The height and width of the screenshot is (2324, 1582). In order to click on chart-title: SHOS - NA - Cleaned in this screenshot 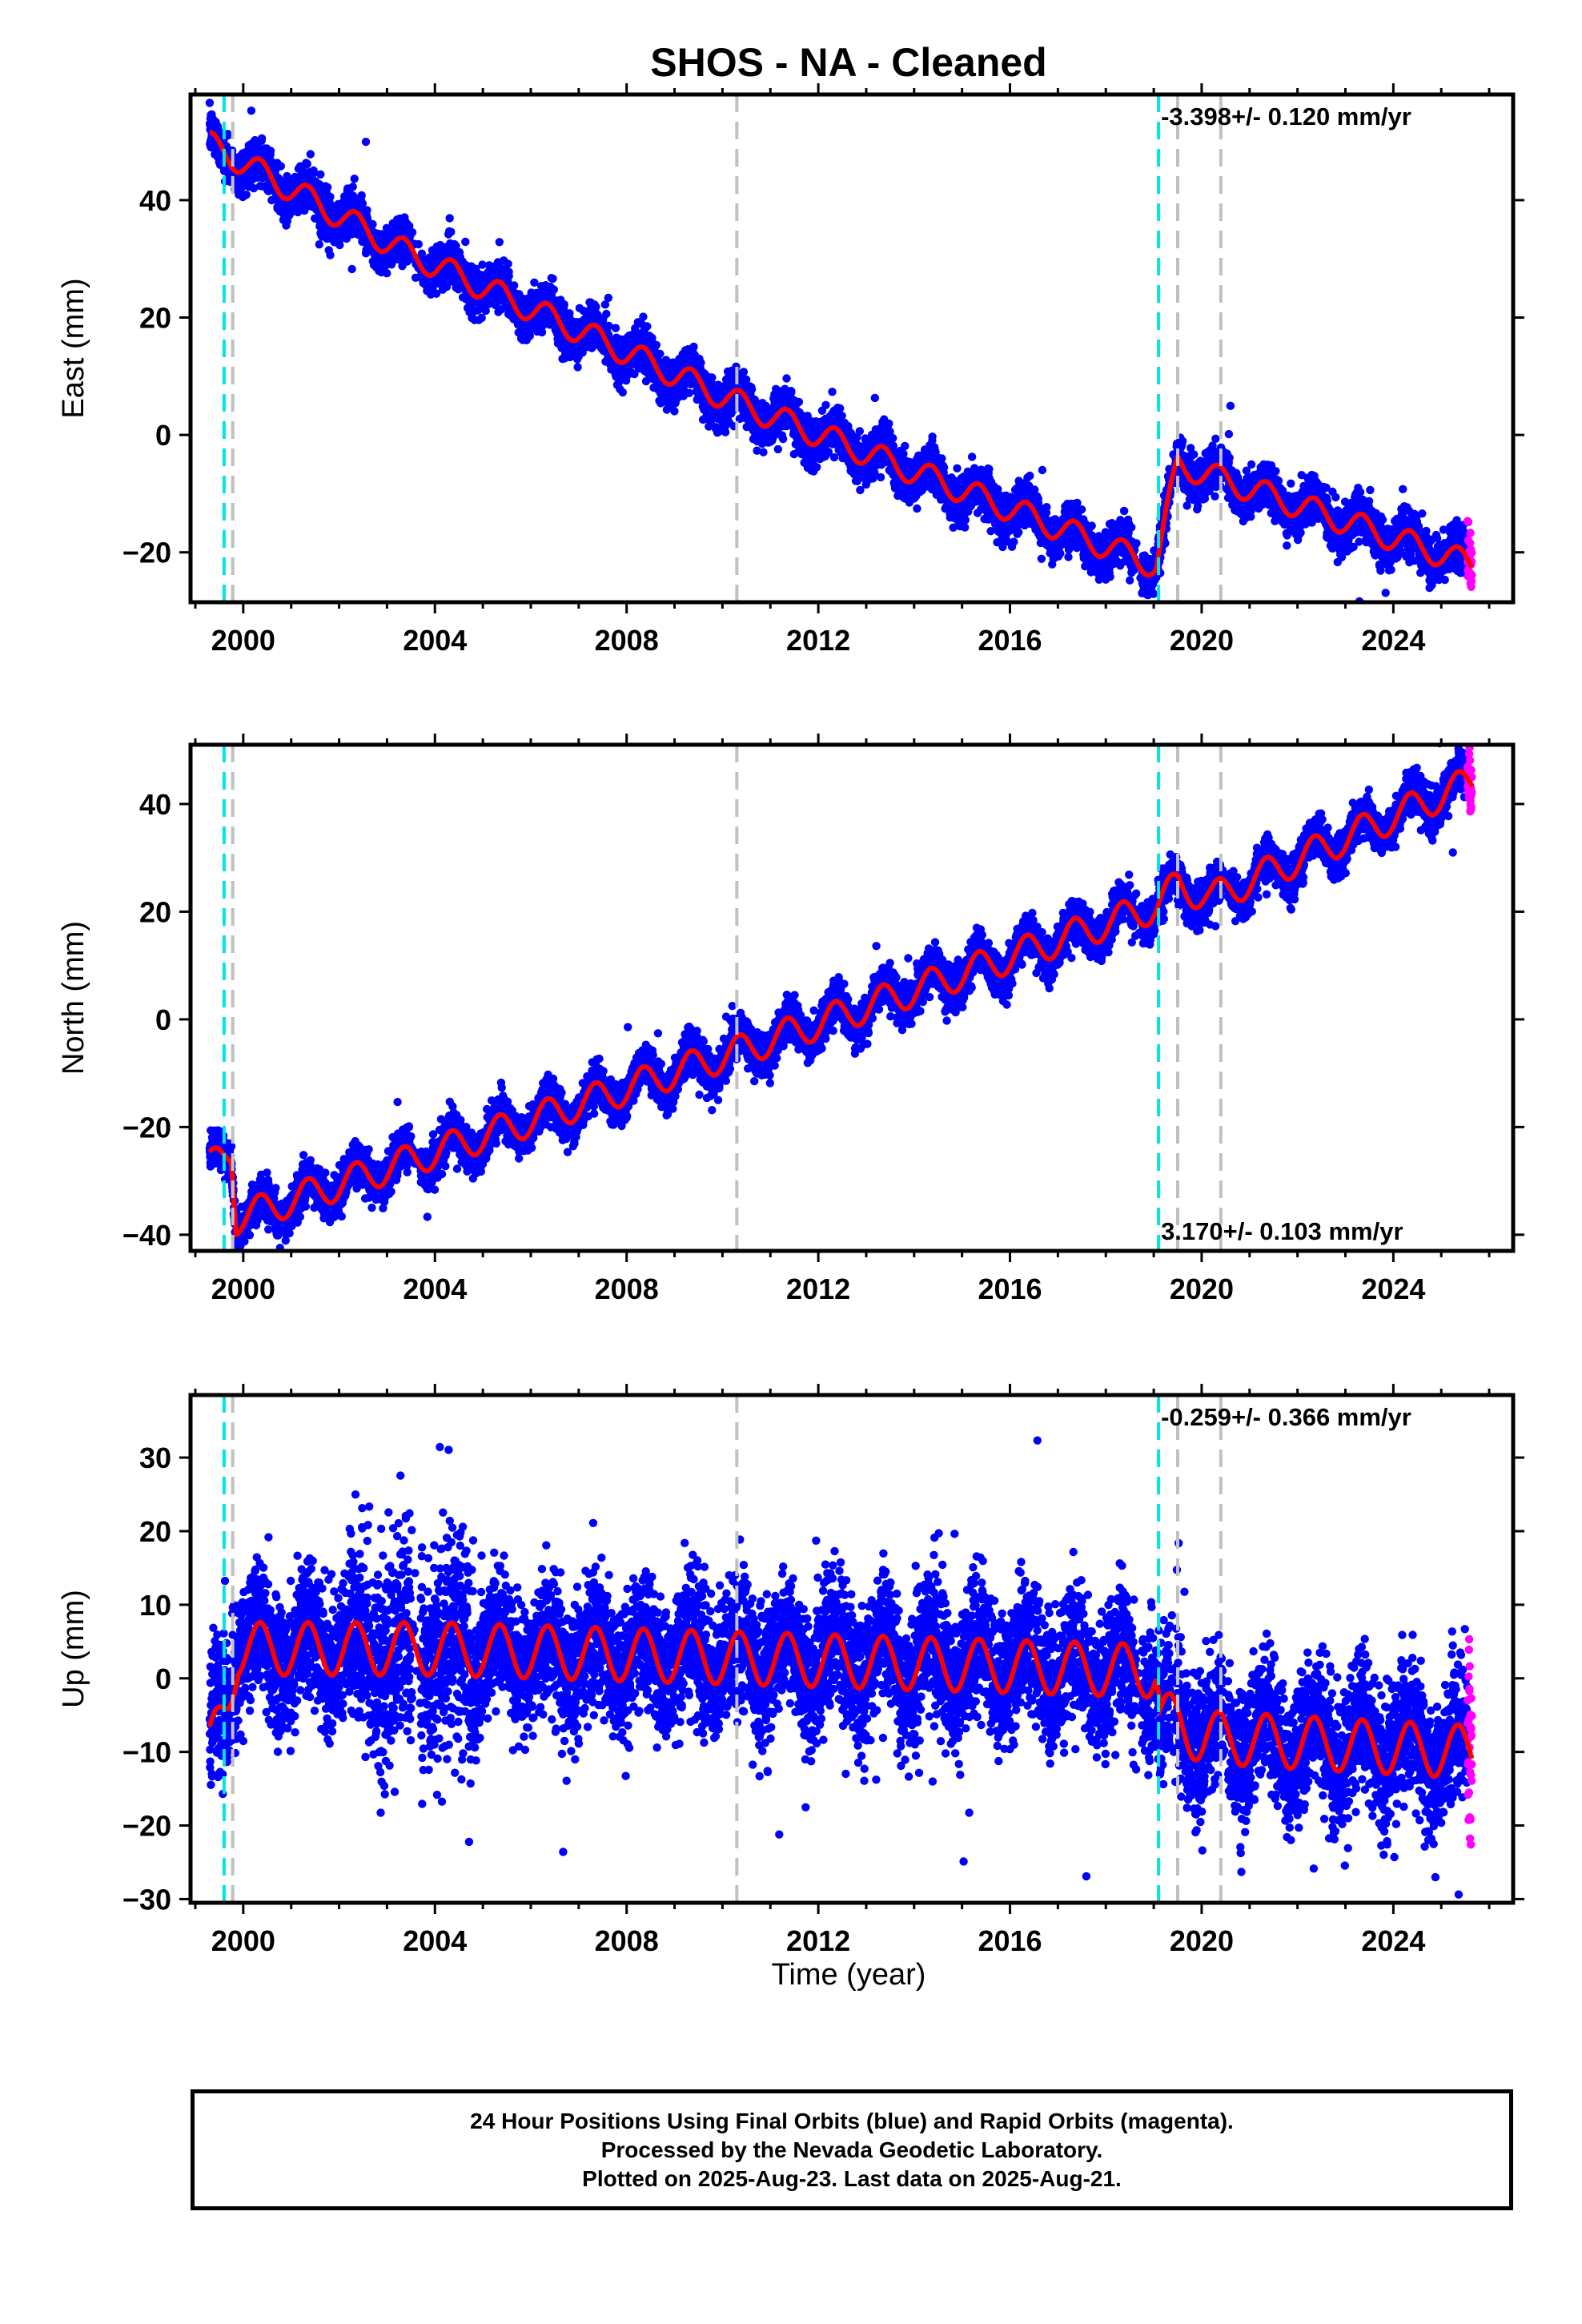, I will do `click(848, 62)`.